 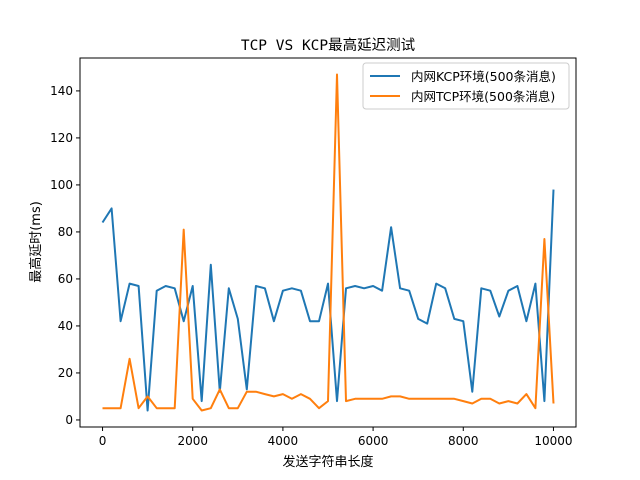 I want to click on legend-box, so click(x=466, y=86).